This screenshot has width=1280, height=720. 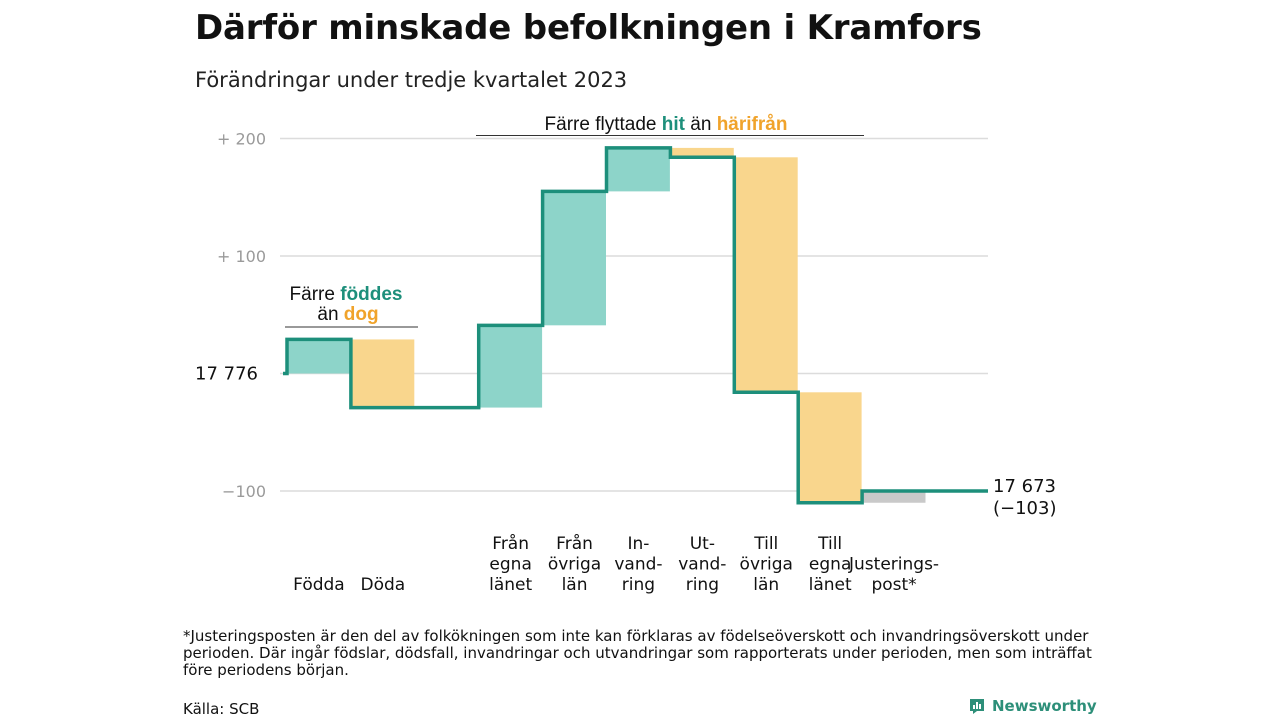 I want to click on category-label: Ut-, so click(x=702, y=544).